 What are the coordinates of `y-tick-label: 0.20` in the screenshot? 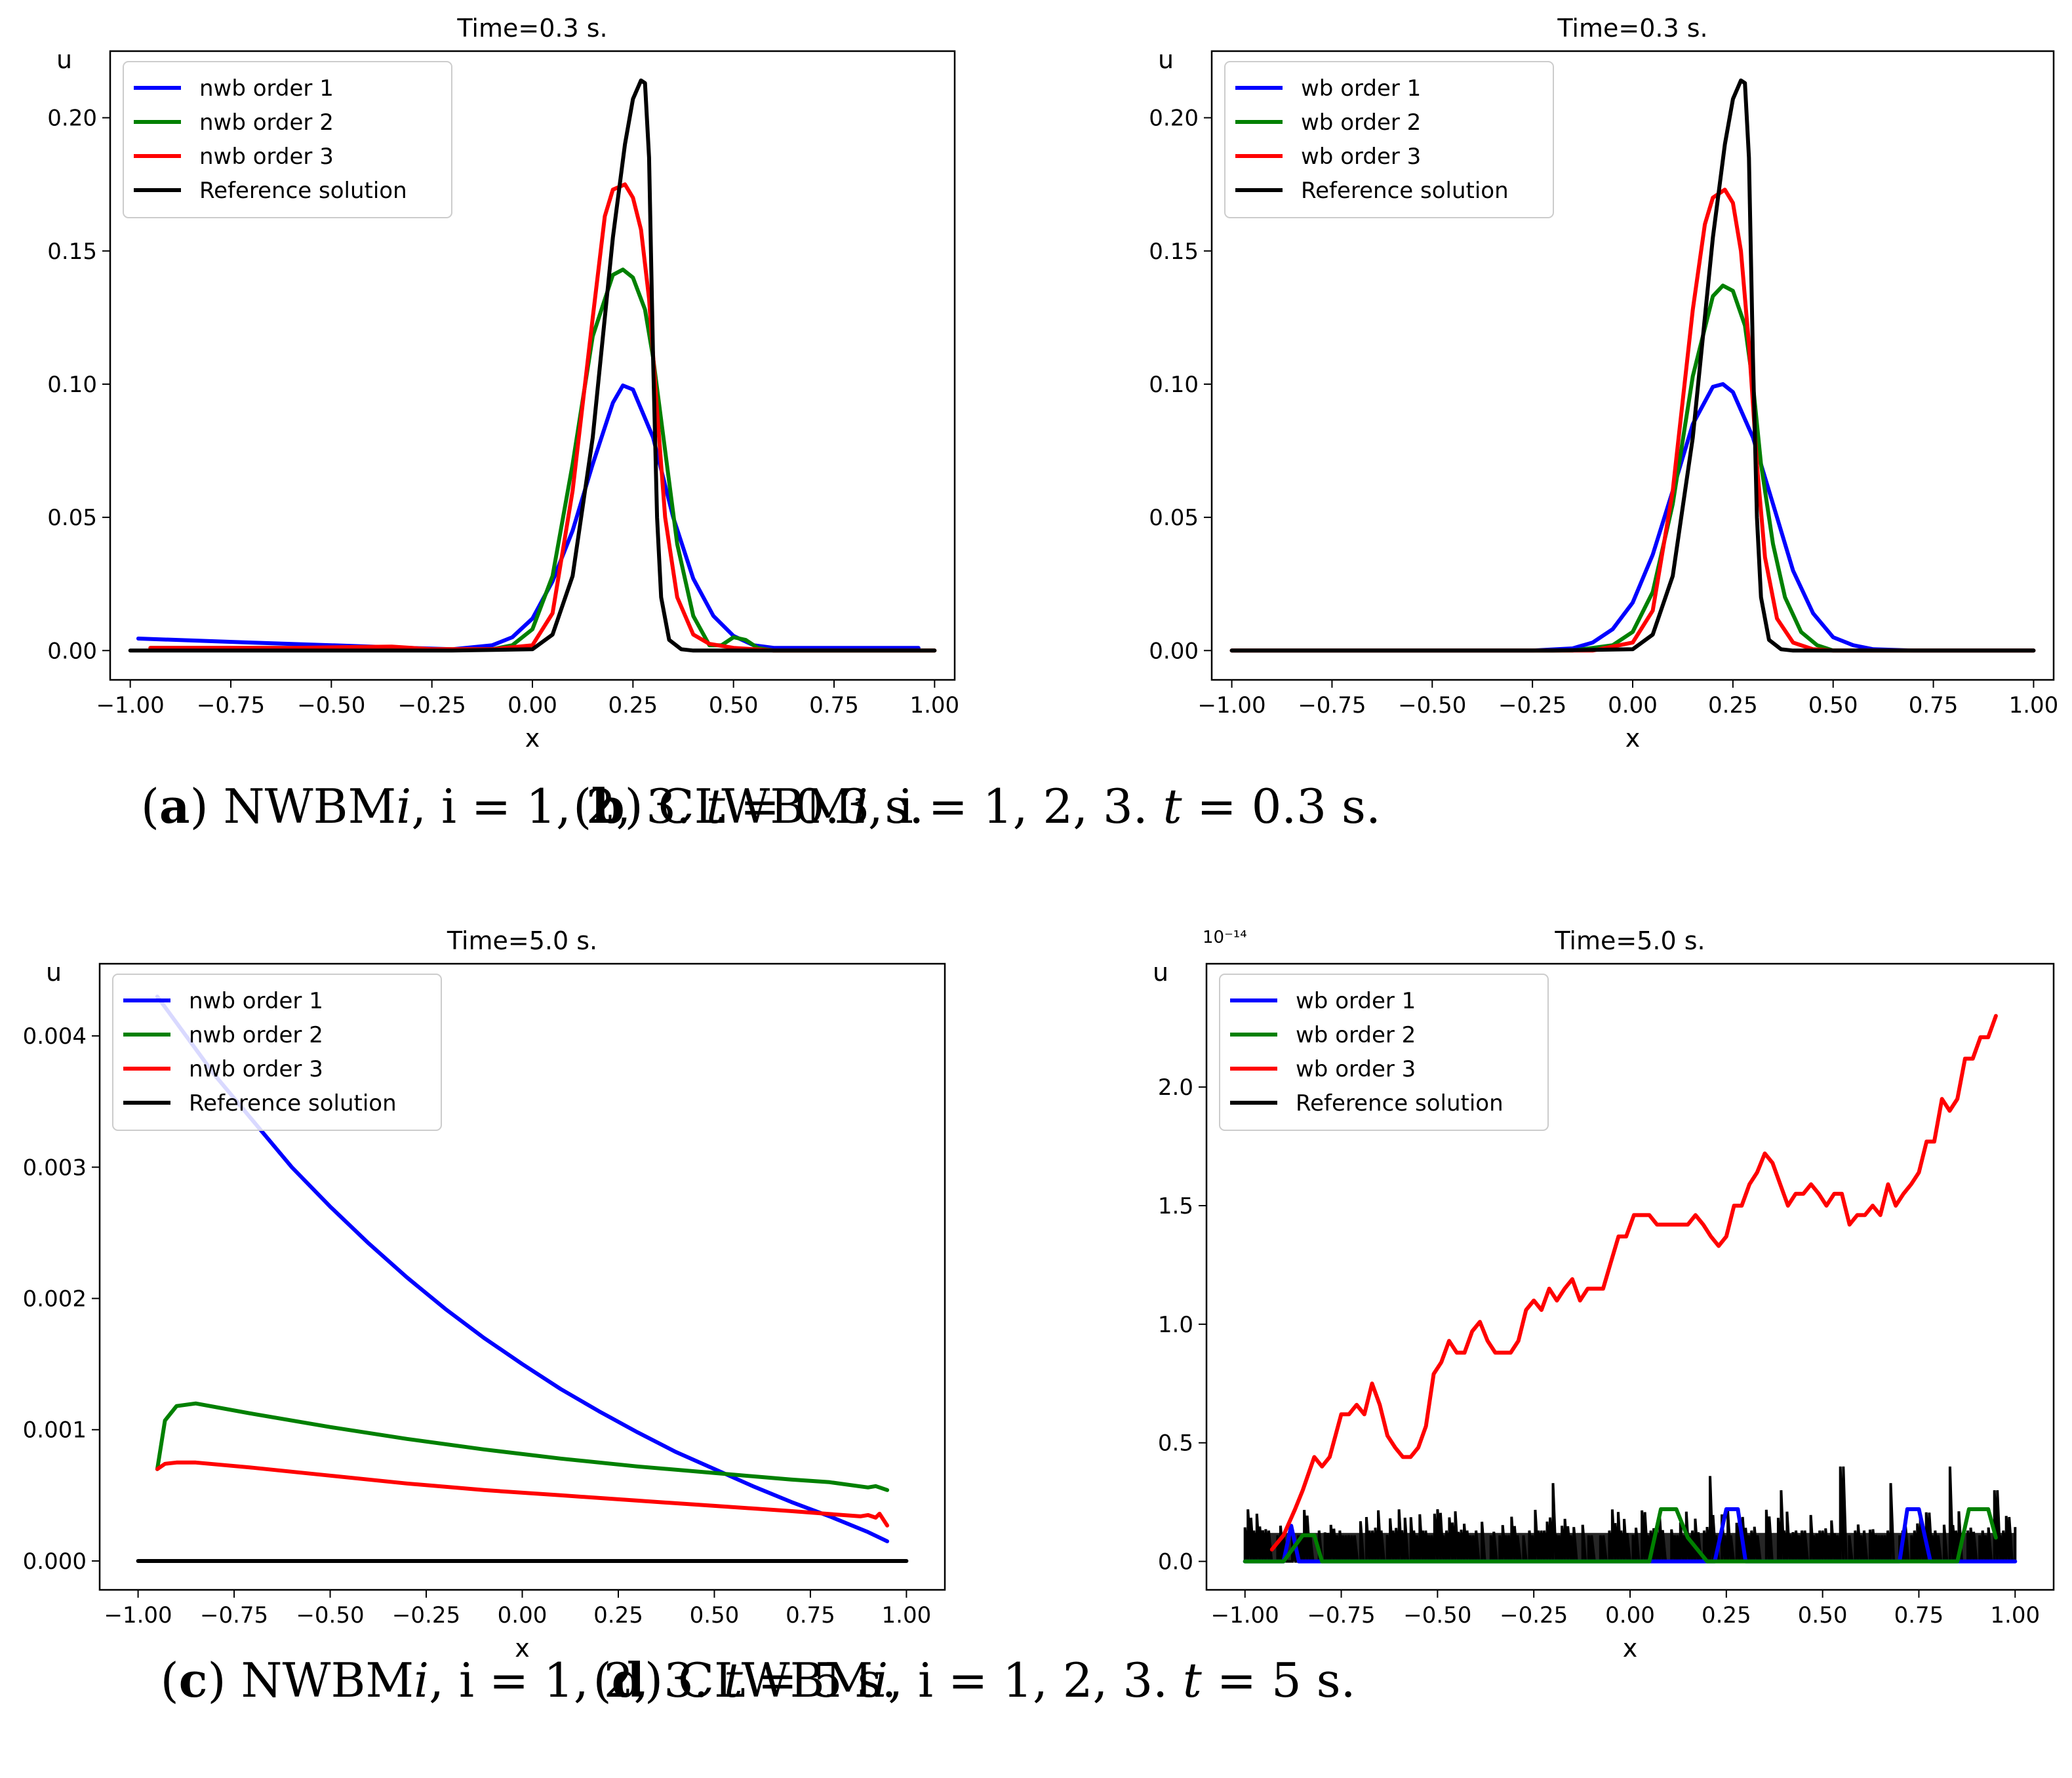 It's located at (72, 119).